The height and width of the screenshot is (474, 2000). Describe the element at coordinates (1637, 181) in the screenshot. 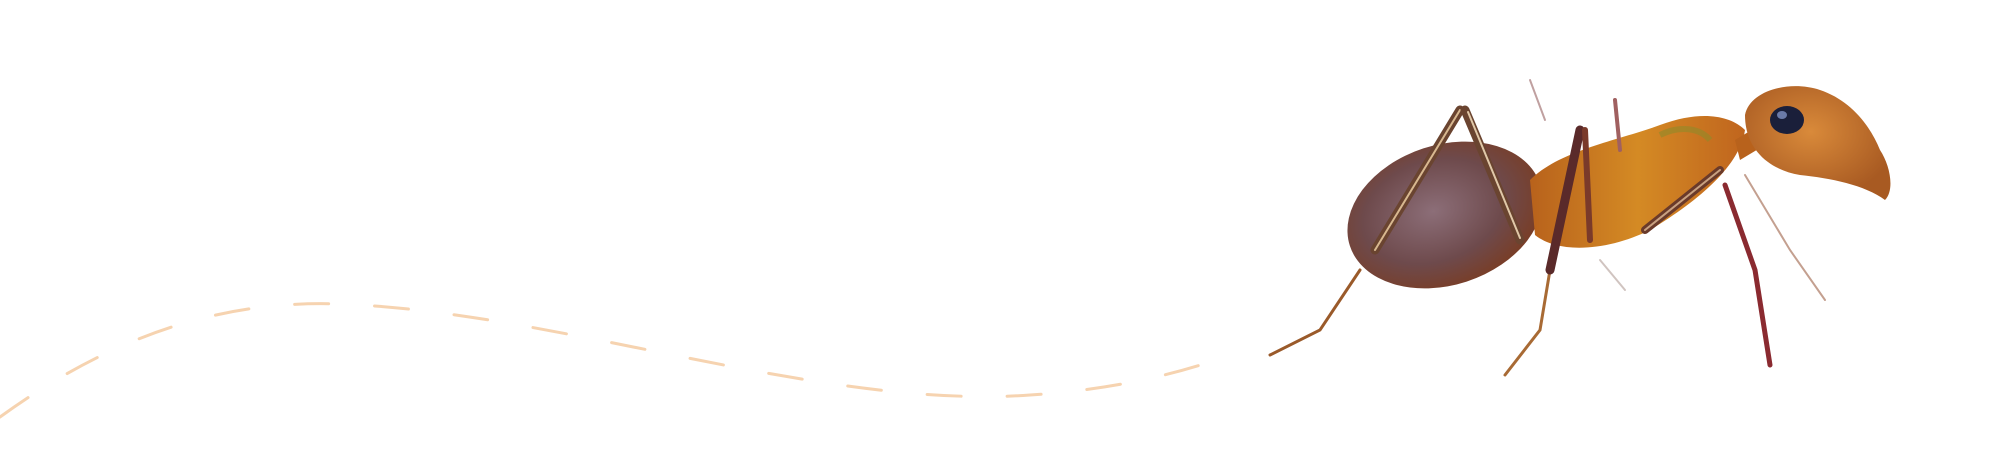

I see `thorax` at that location.